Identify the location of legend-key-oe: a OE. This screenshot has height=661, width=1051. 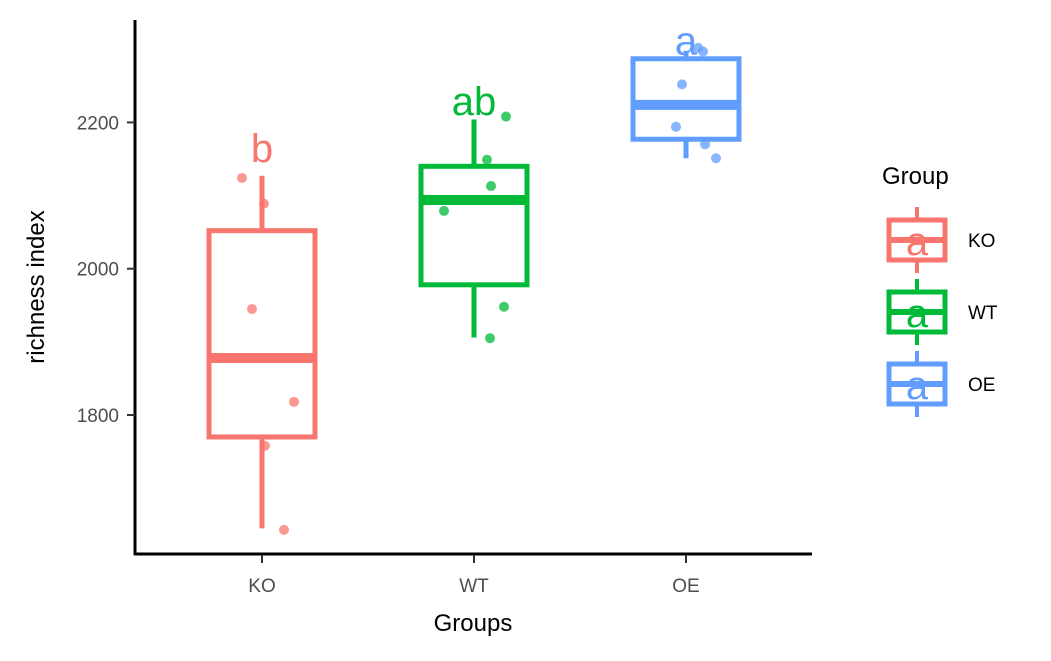
(940, 384).